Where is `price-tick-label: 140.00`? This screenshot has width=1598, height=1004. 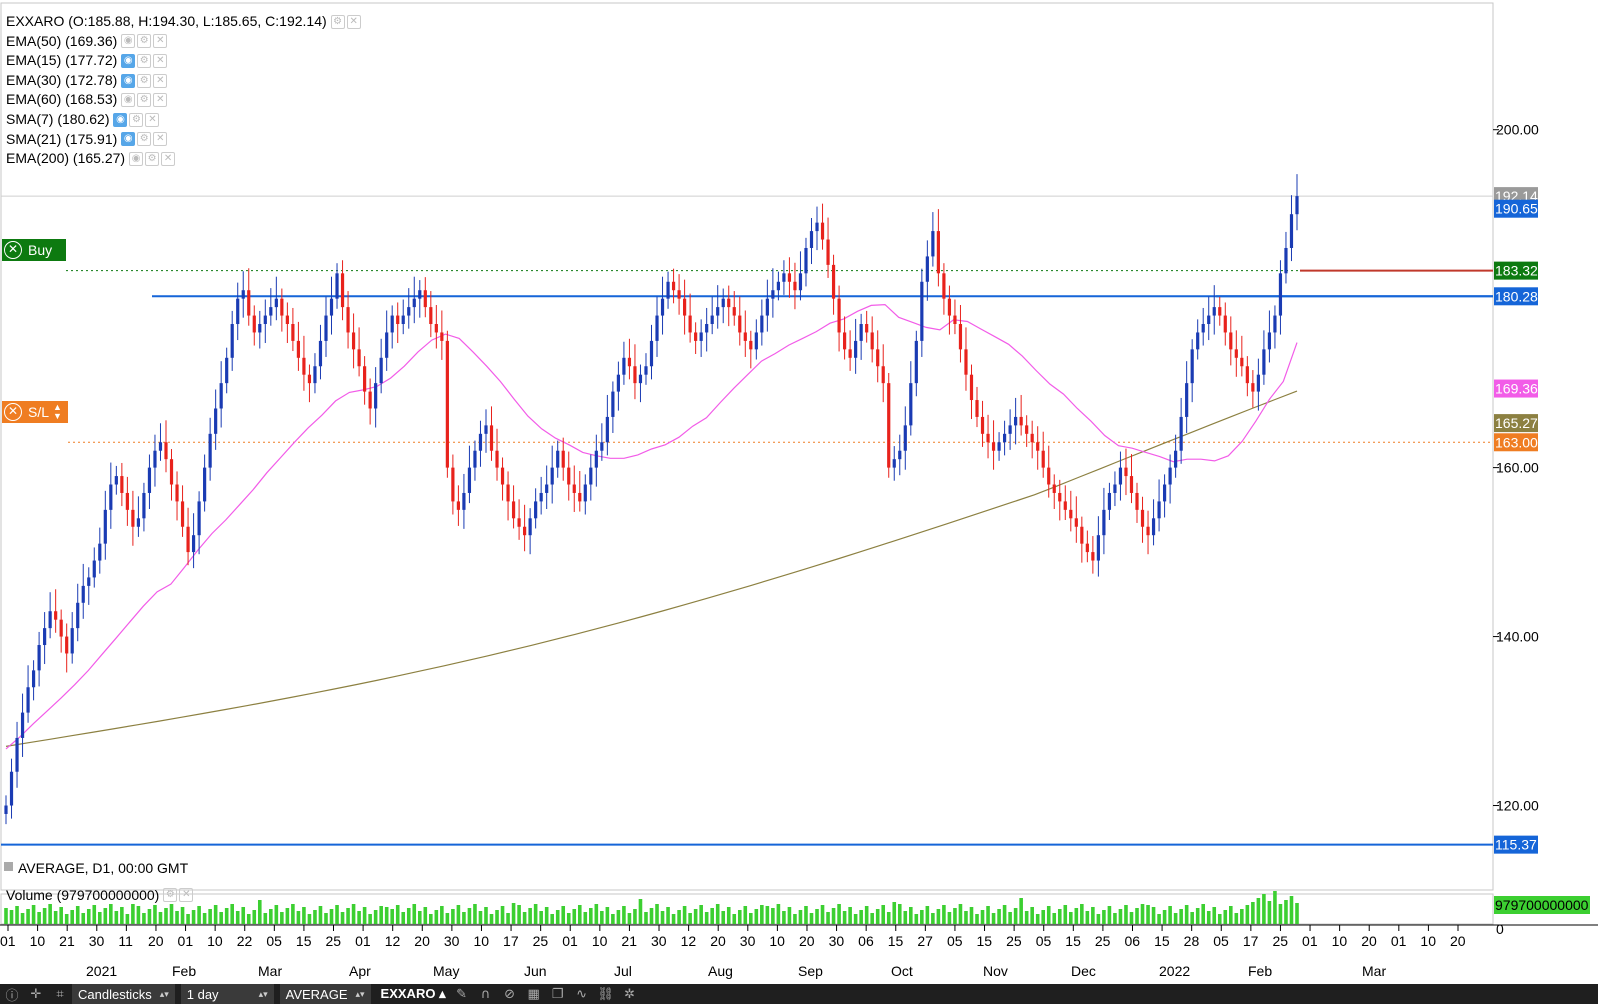 price-tick-label: 140.00 is located at coordinates (1517, 637).